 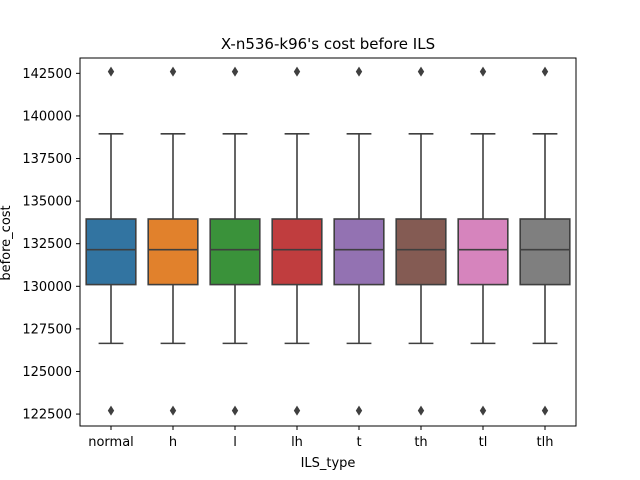 I want to click on x-tick-label: l, so click(x=235, y=442).